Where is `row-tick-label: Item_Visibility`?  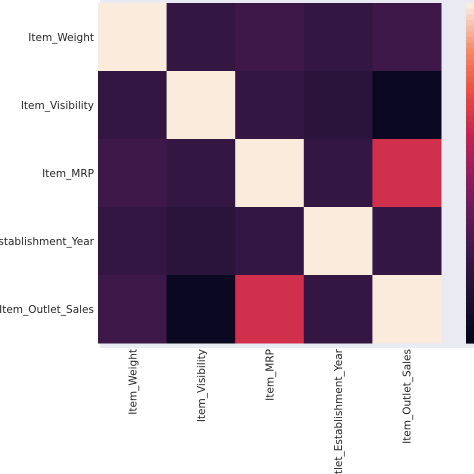
row-tick-label: Item_Visibility is located at coordinates (57, 106).